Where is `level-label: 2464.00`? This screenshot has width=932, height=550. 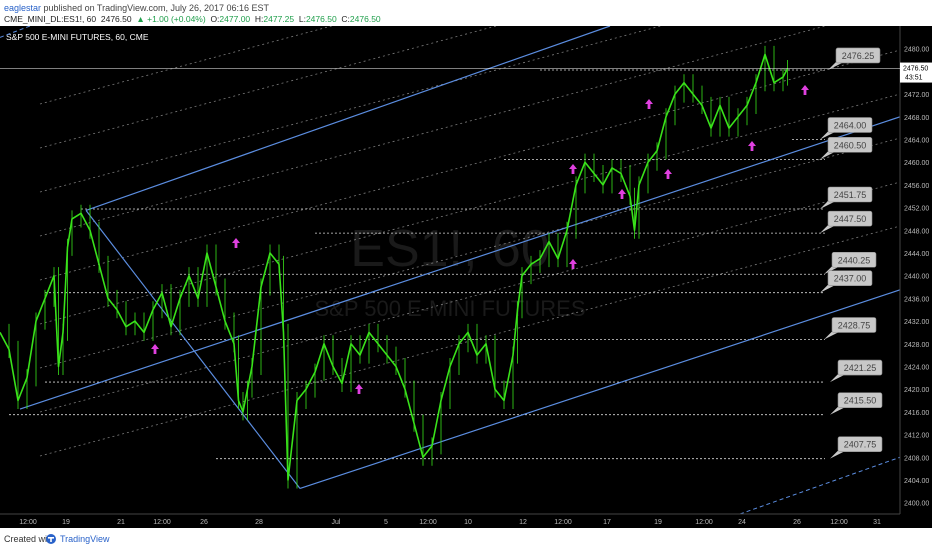
level-label: 2464.00 is located at coordinates (846, 128).